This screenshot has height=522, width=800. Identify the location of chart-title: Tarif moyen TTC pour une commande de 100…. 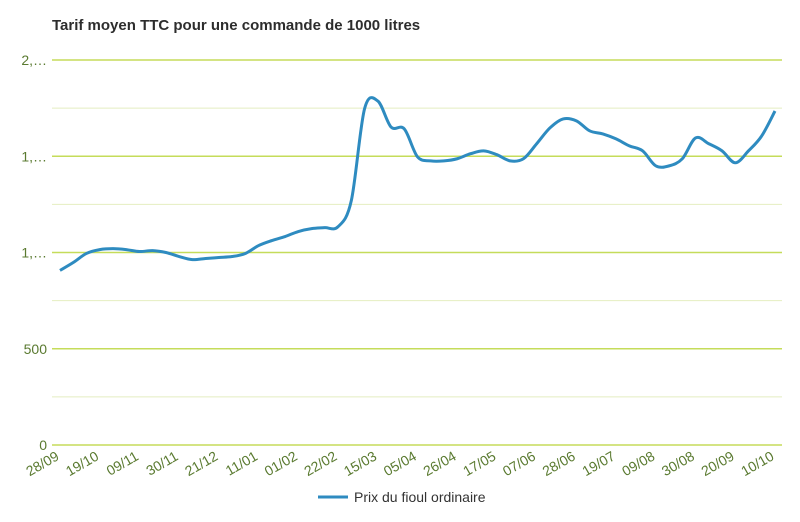
(236, 25).